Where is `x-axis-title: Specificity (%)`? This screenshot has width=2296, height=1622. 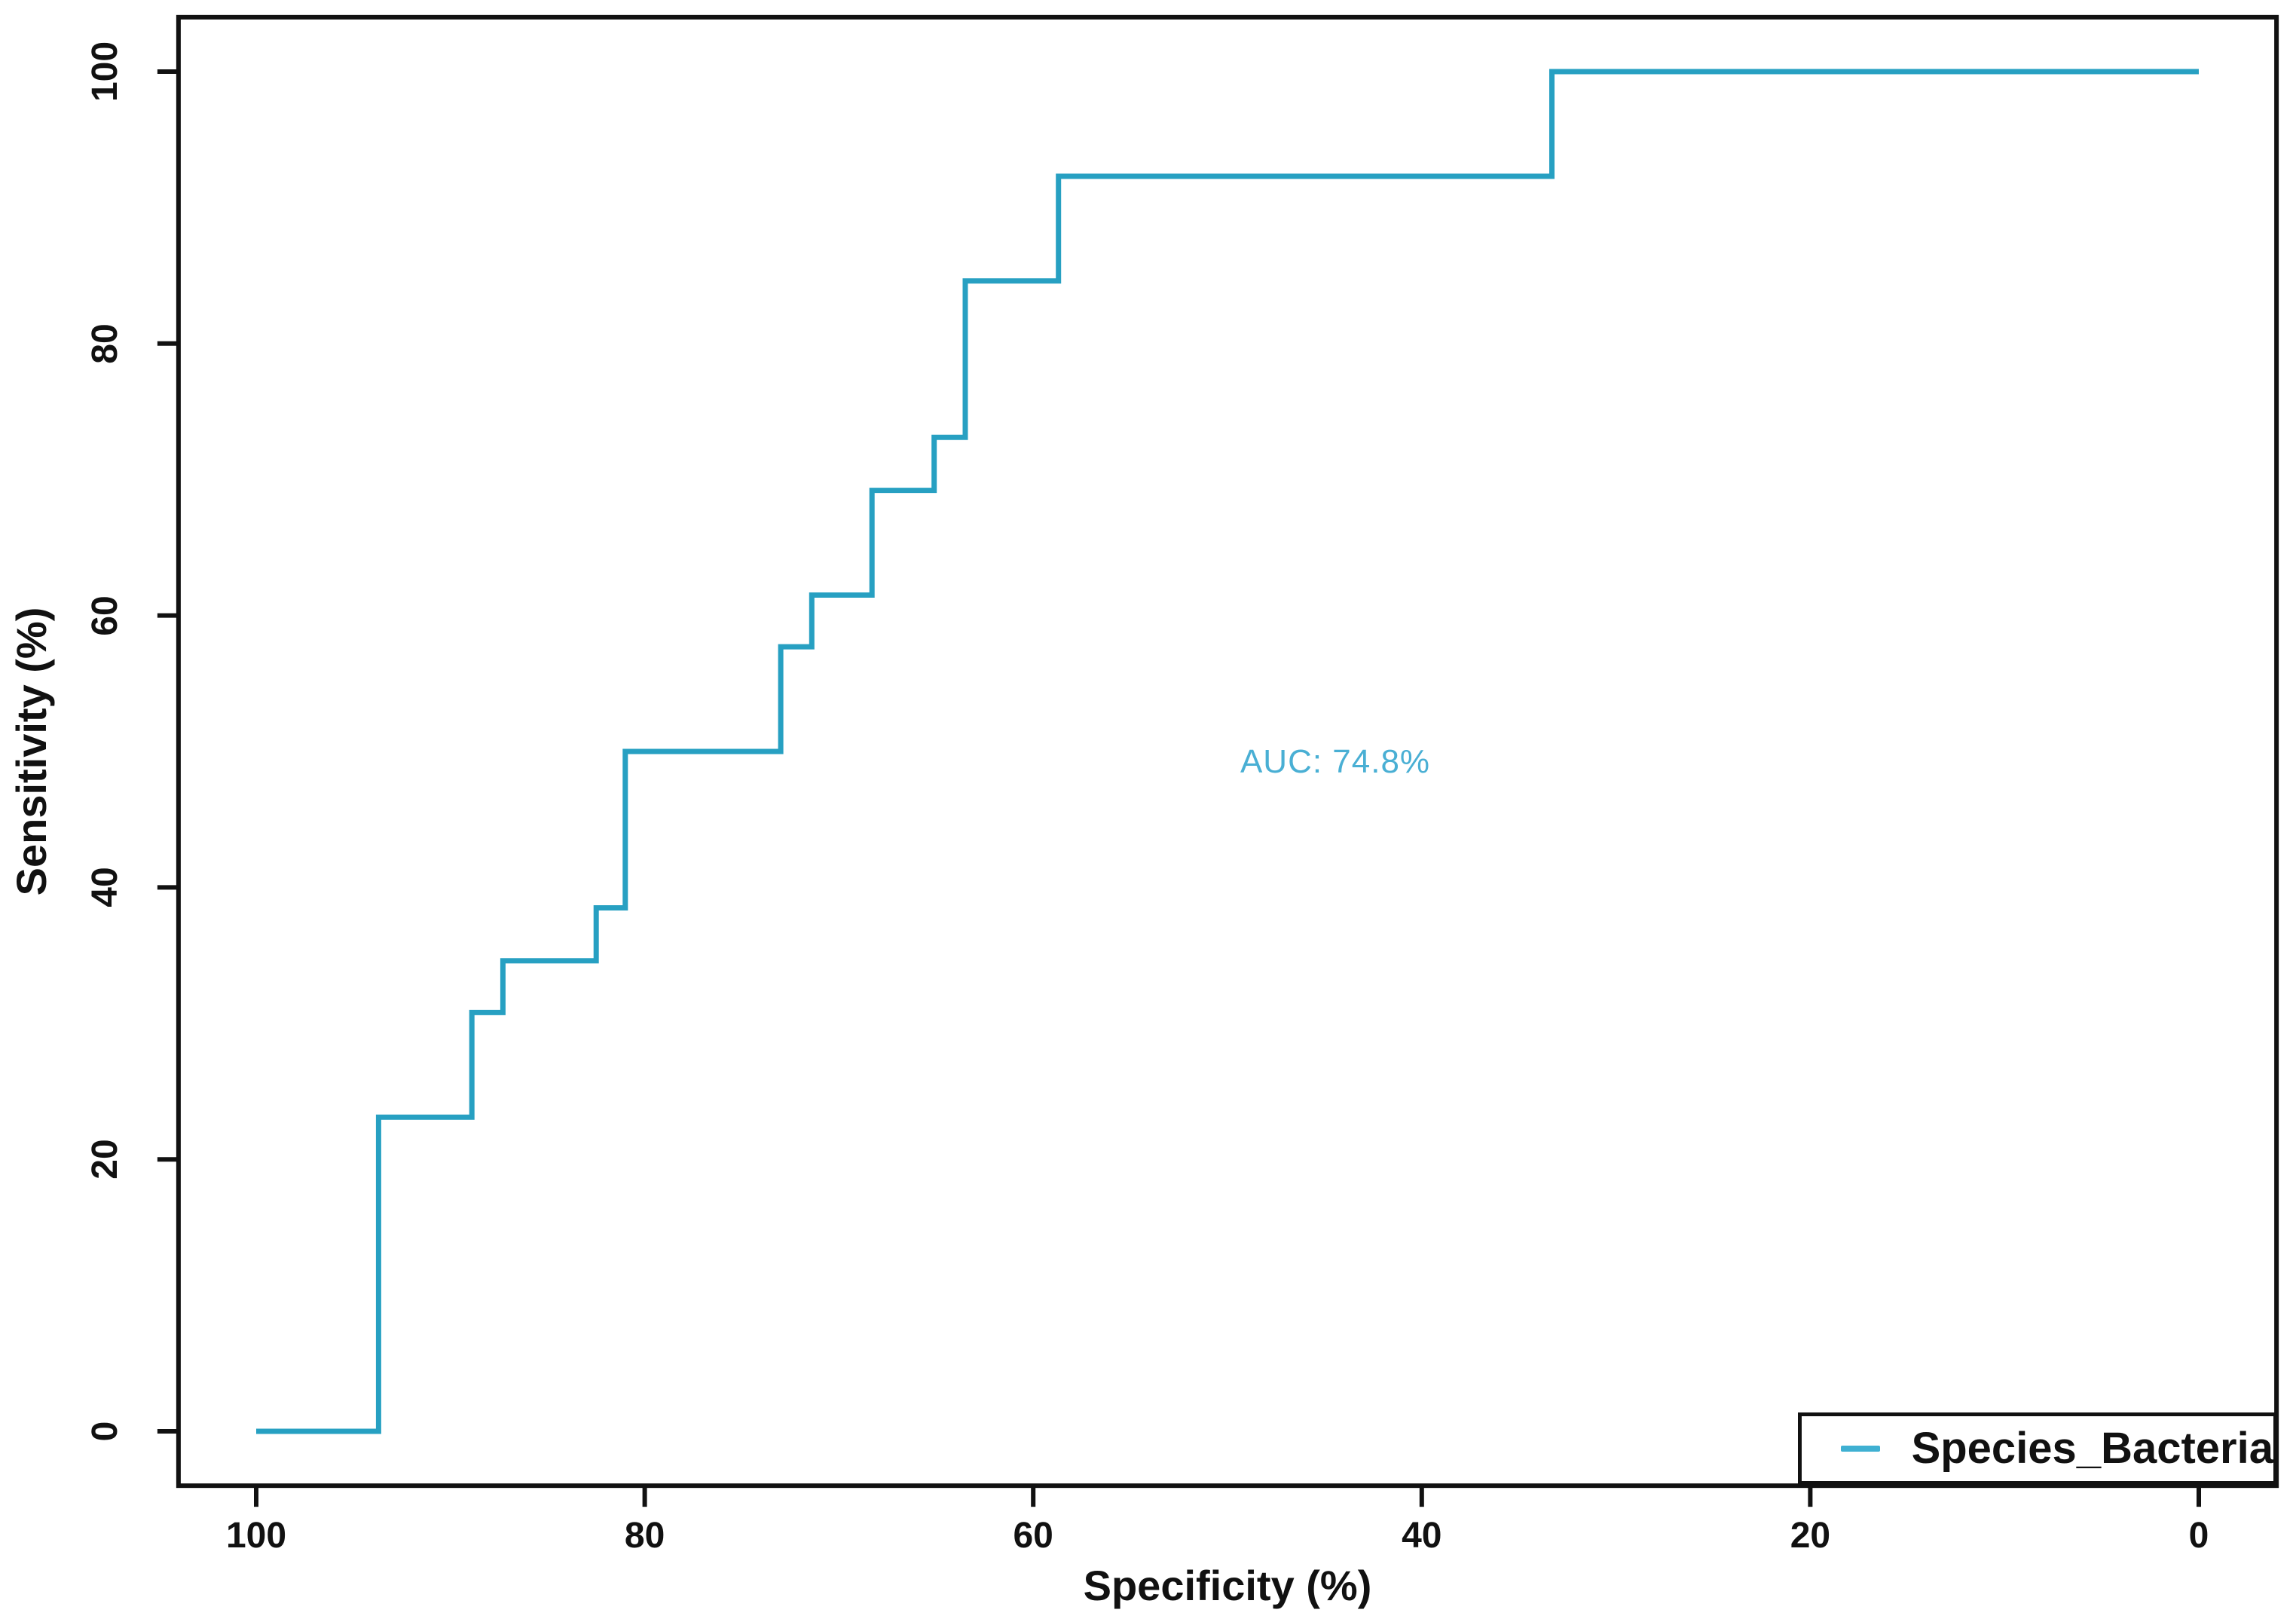
x-axis-title: Specificity (%) is located at coordinates (1227, 1585).